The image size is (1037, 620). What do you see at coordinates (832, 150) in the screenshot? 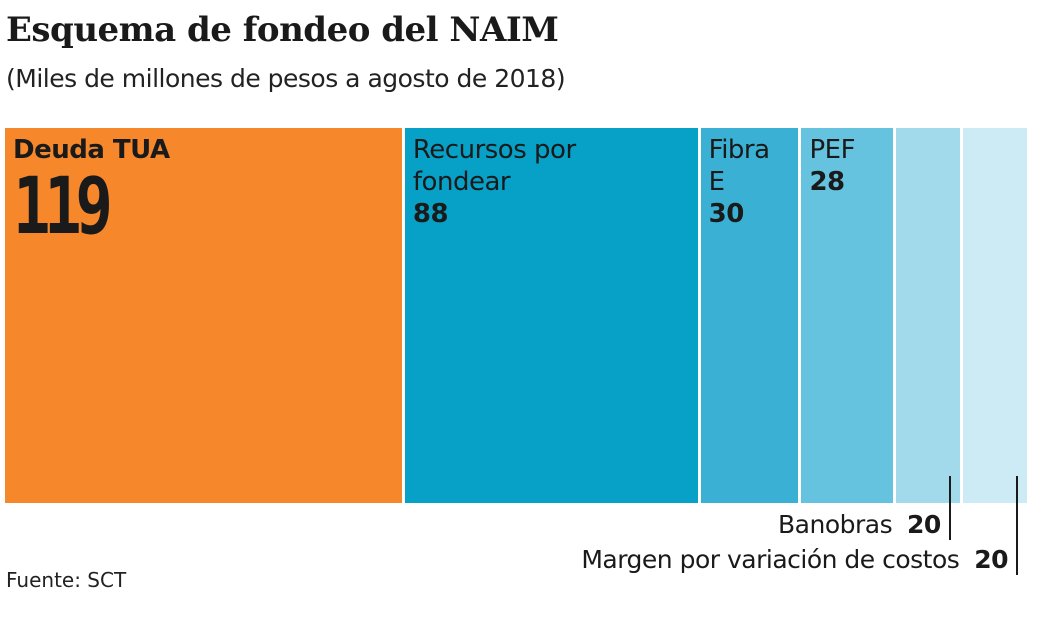
I see `category-label: PEF` at bounding box center [832, 150].